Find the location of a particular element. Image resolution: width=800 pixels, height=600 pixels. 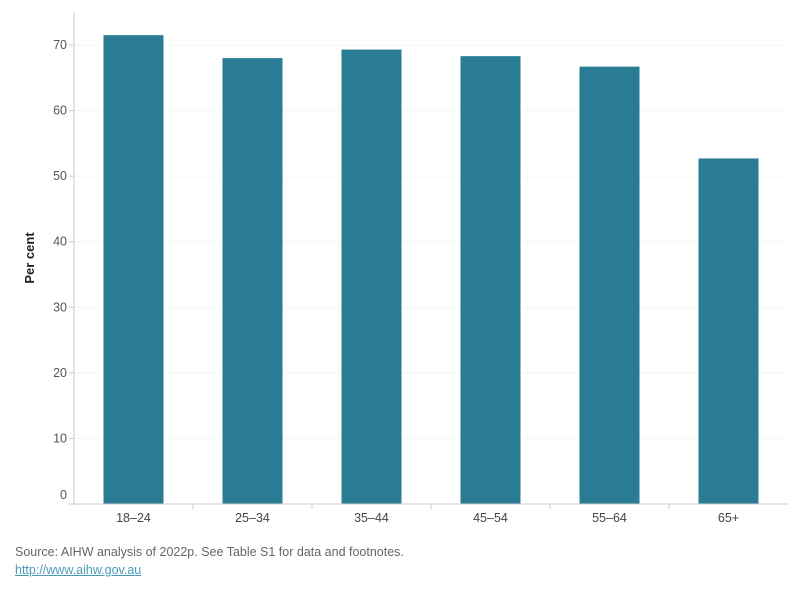

x-tick-label: 25–34 is located at coordinates (252, 518).